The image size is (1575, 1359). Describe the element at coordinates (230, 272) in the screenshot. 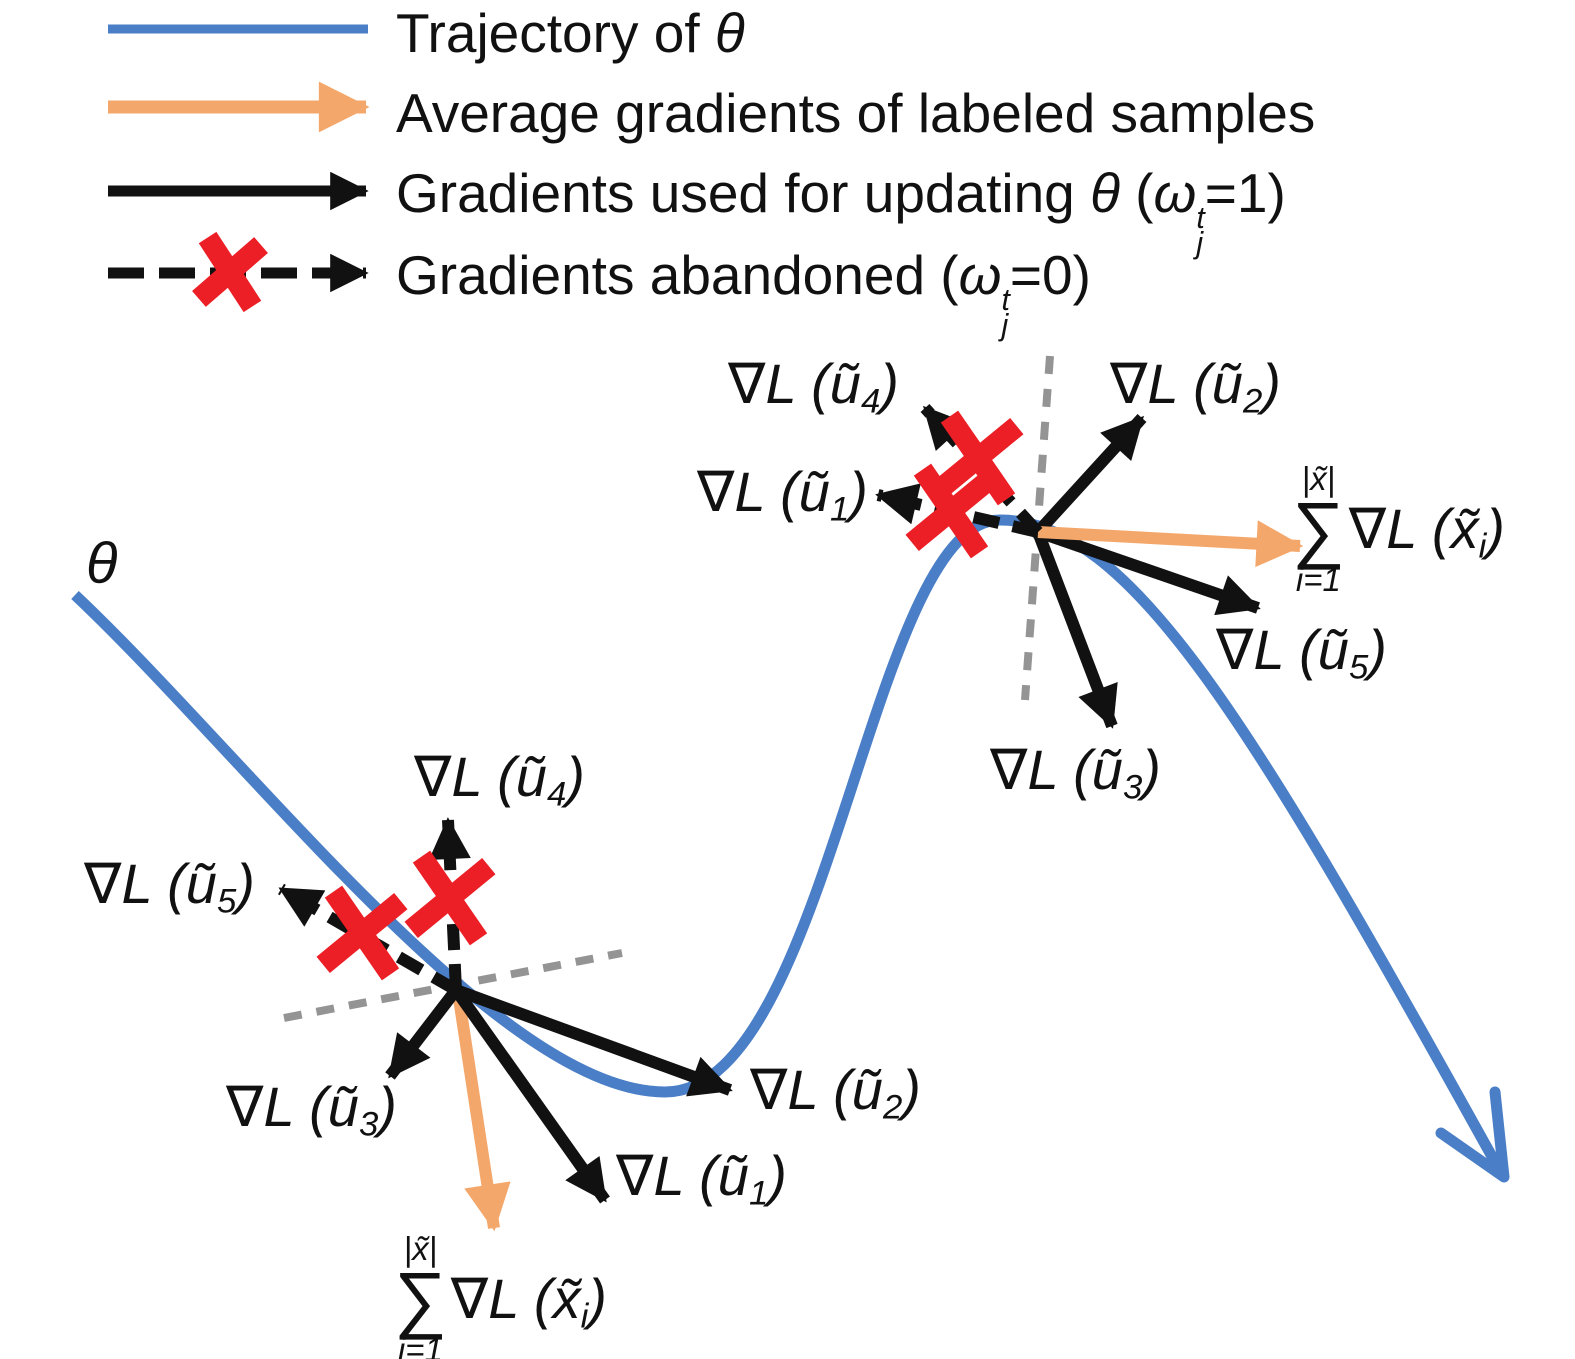

I see `legend-abandon-cross` at that location.